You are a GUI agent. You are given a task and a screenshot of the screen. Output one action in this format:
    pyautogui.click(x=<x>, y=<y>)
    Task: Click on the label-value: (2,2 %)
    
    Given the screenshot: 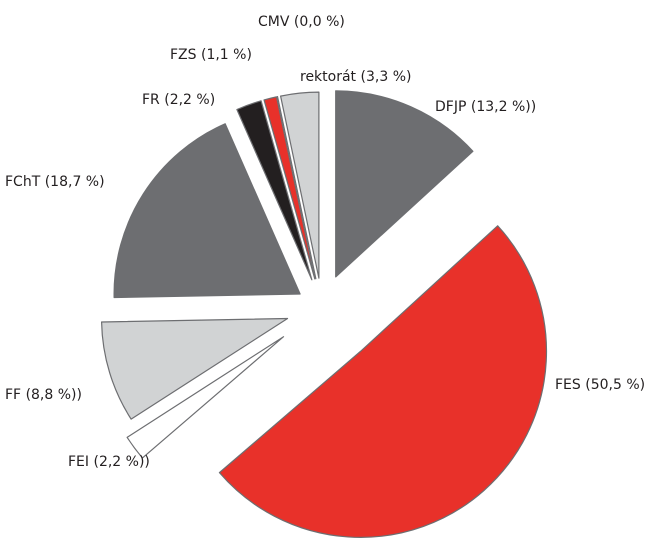 What is the action you would take?
    pyautogui.click(x=189, y=100)
    